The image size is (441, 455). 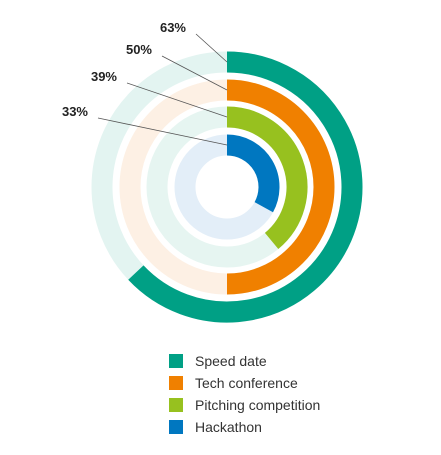 What do you see at coordinates (139, 49) in the screenshot?
I see `value-label-tech-conference: 50%` at bounding box center [139, 49].